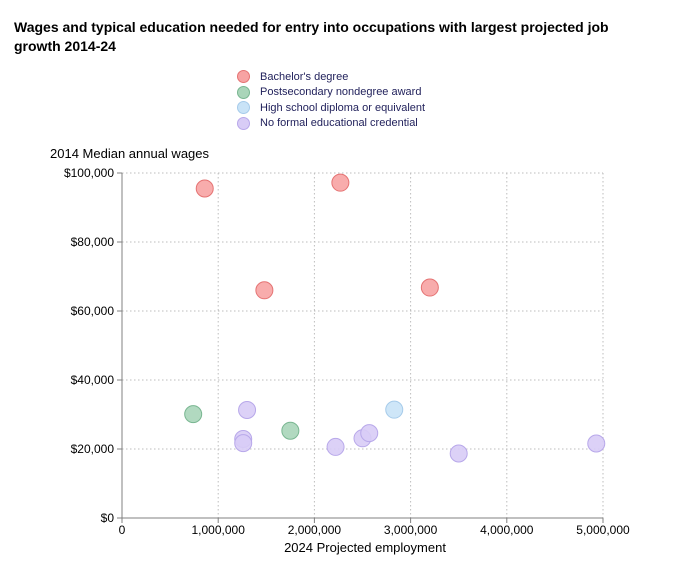 The height and width of the screenshot is (565, 700). Describe the element at coordinates (93, 449) in the screenshot. I see `y-tick-label: $20,000` at that location.